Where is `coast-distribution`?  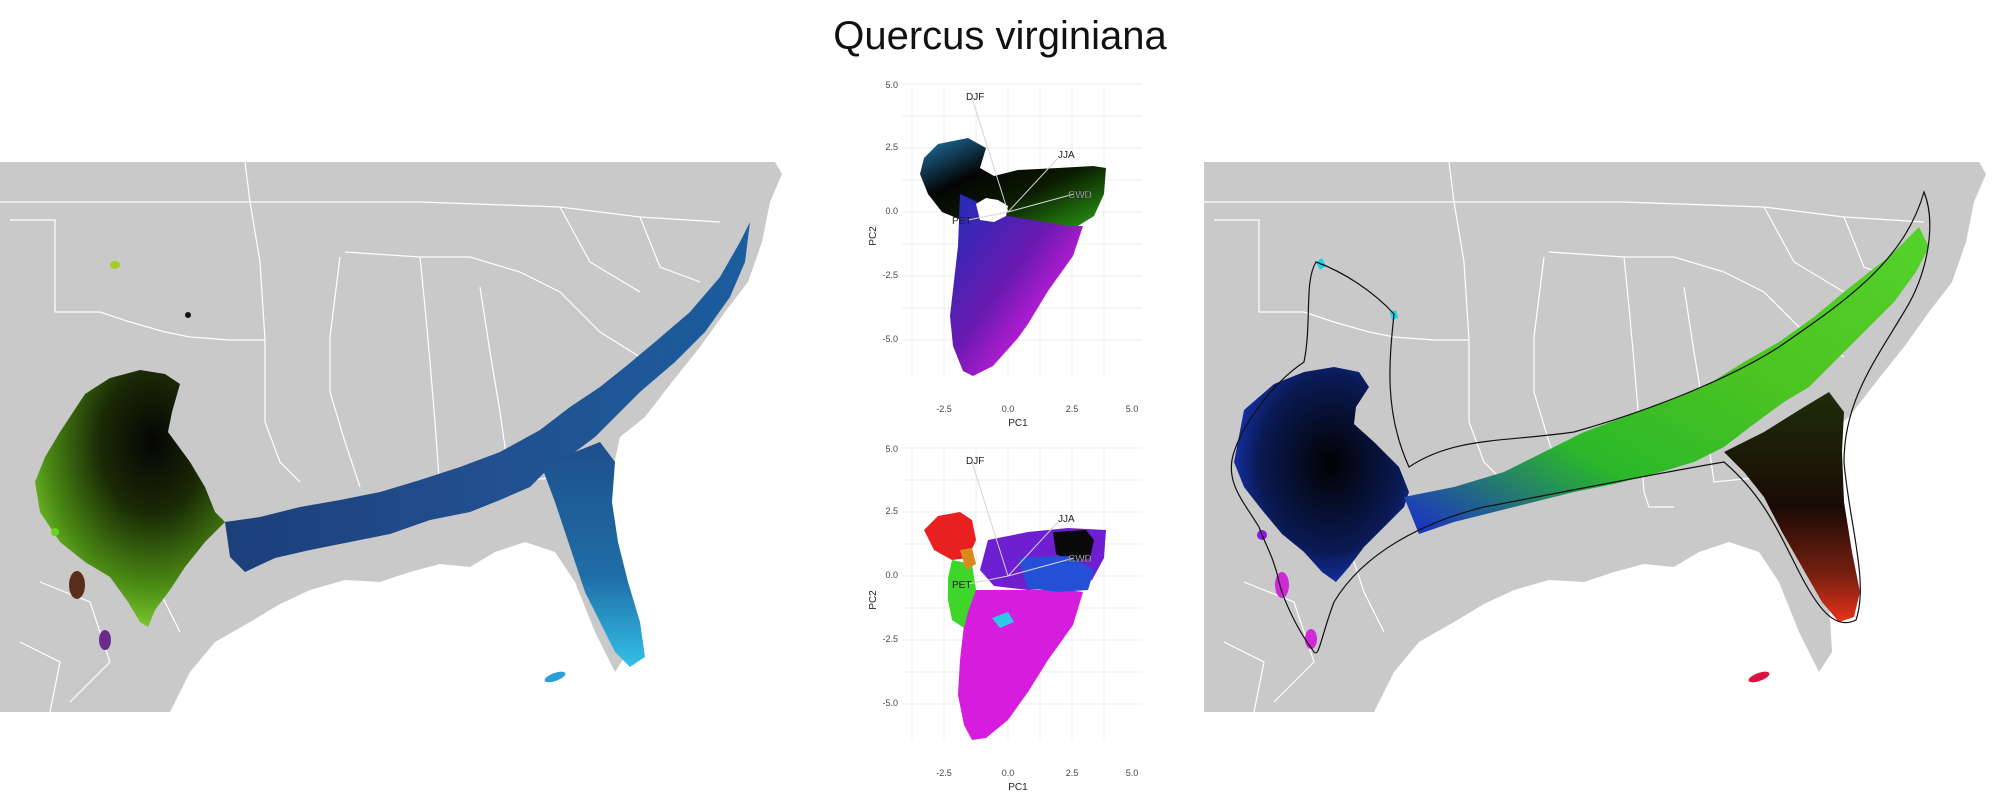
coast-distribution is located at coordinates (1666, 380).